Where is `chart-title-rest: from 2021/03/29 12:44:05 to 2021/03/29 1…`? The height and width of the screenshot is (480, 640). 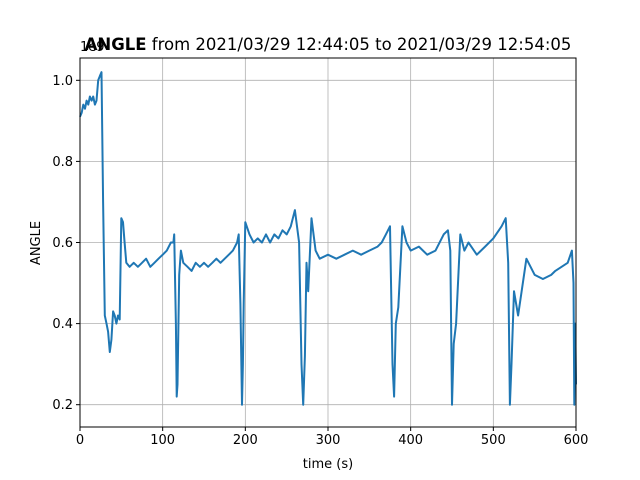 chart-title-rest: from 2021/03/29 12:44:05 to 2021/03/29 1… is located at coordinates (359, 44).